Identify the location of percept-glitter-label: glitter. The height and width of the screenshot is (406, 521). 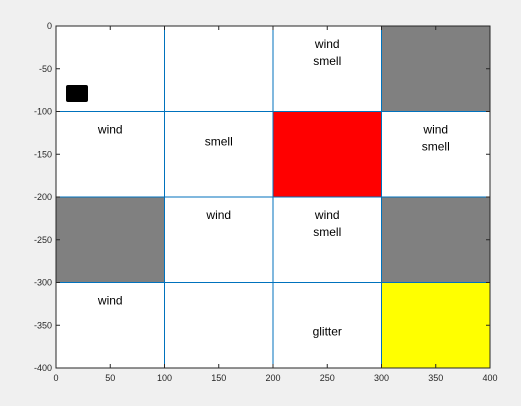
(327, 332).